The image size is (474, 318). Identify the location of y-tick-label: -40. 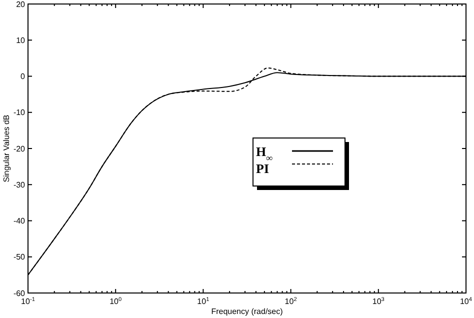
(19, 221).